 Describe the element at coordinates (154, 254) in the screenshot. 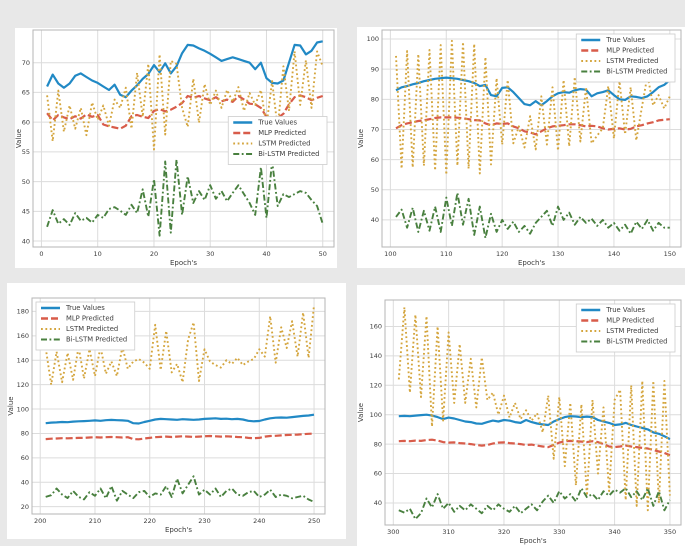

I see `x-tick-label: 20` at that location.